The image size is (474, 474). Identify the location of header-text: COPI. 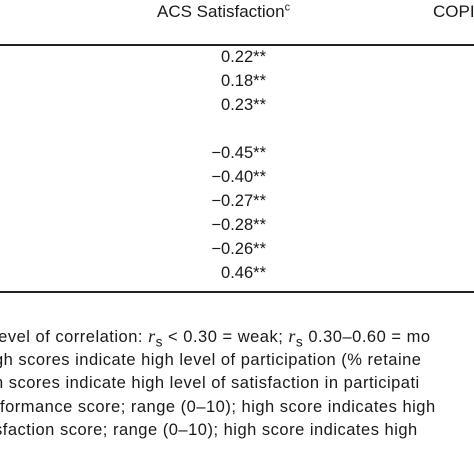
(453, 11).